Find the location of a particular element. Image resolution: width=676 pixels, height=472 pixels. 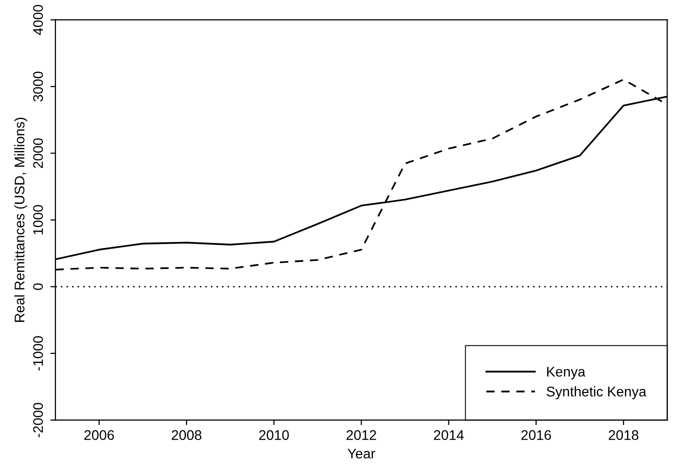

y-tick-label: -2000 is located at coordinates (38, 420).